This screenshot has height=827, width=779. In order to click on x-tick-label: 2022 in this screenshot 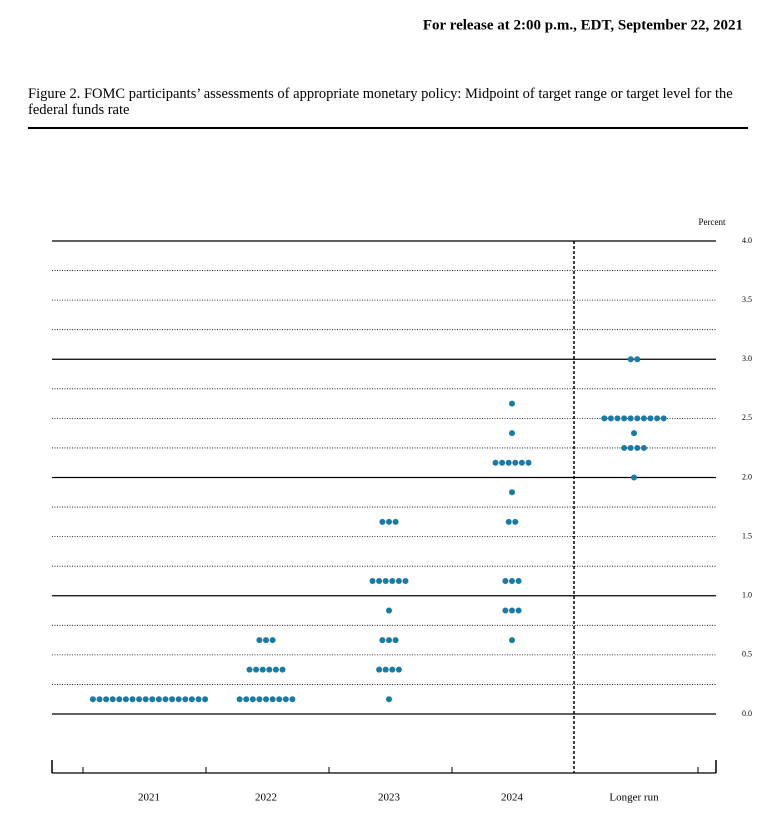, I will do `click(266, 798)`.